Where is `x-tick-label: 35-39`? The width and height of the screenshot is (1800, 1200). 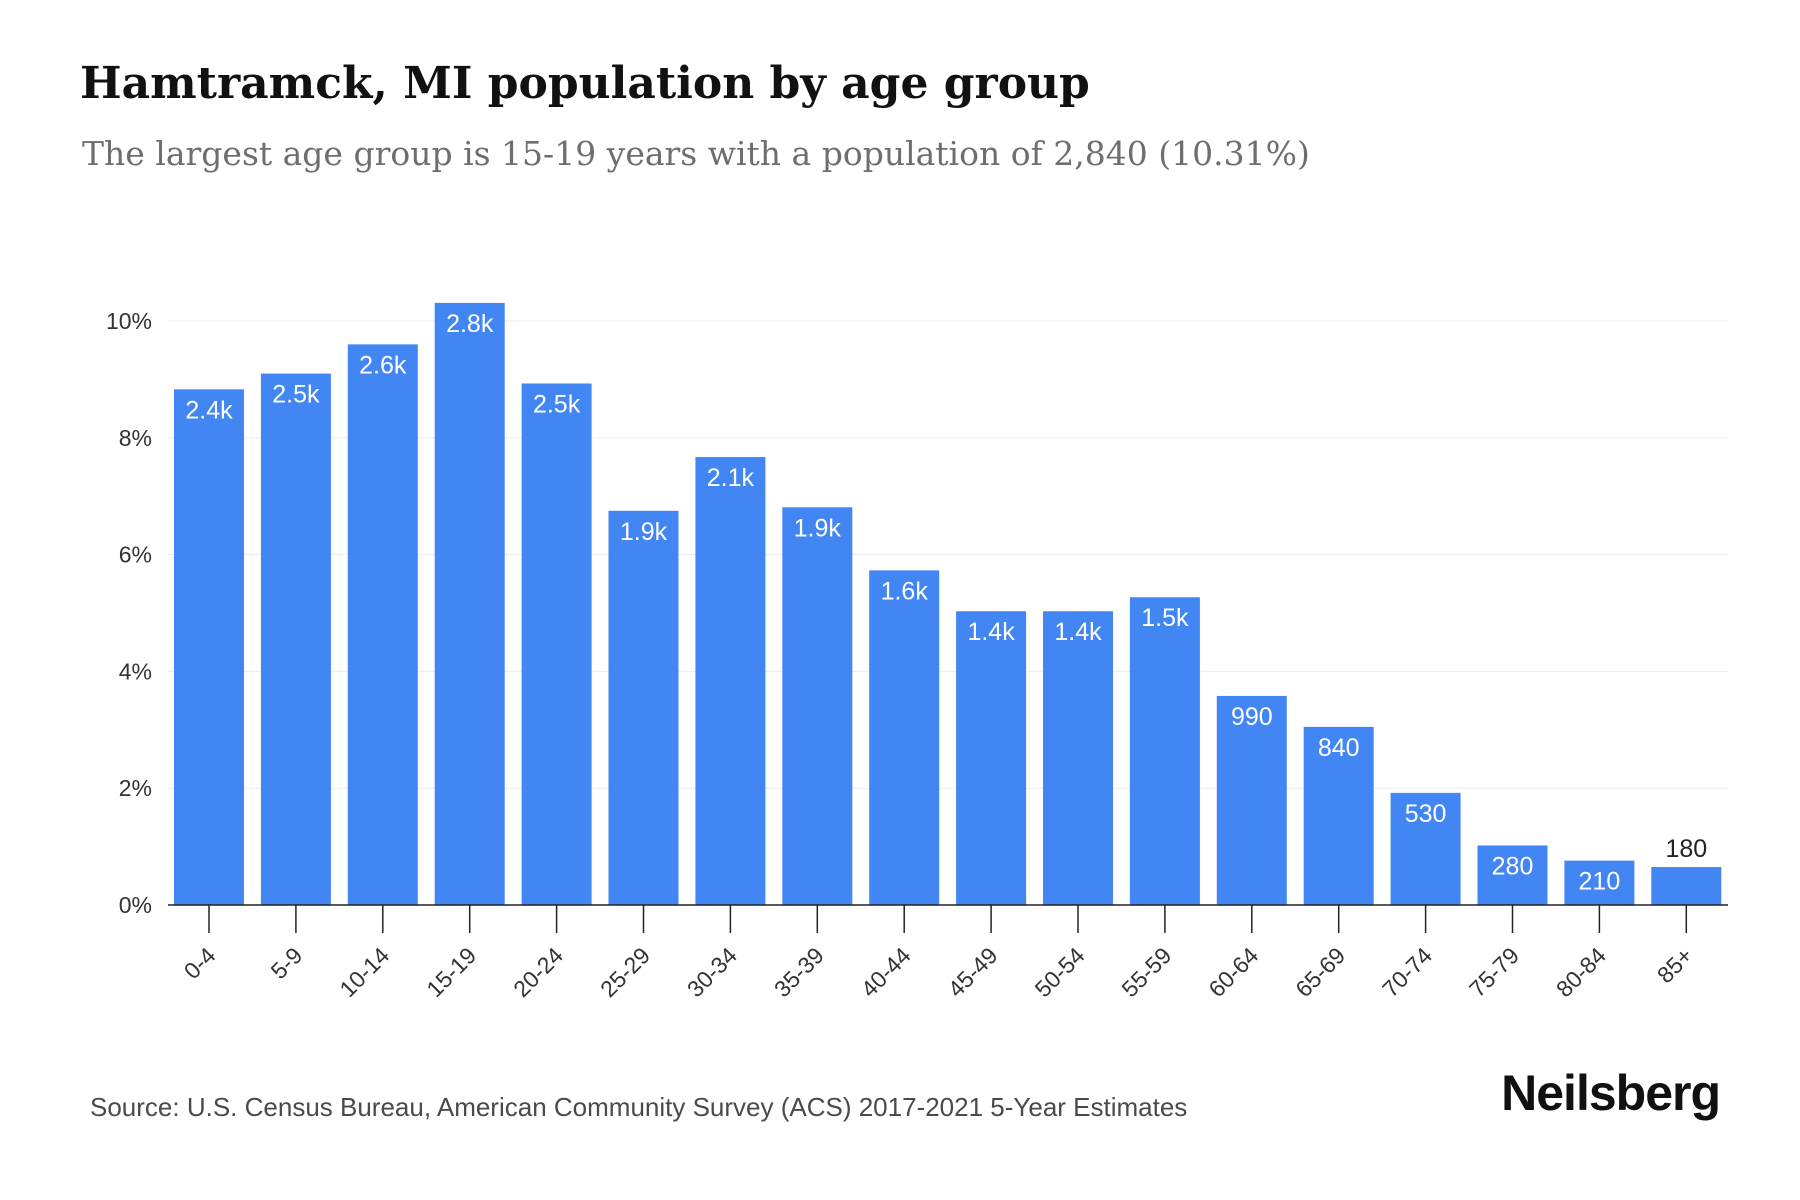 x-tick-label: 35-39 is located at coordinates (799, 972).